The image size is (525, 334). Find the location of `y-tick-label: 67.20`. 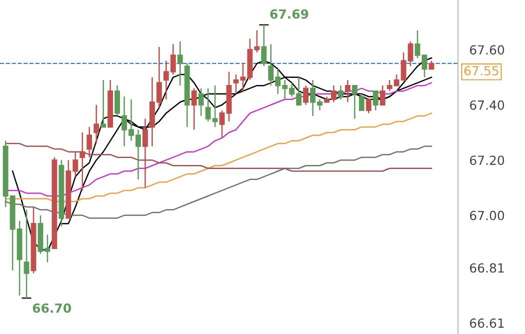

y-tick-label: 67.20 is located at coordinates (487, 161).